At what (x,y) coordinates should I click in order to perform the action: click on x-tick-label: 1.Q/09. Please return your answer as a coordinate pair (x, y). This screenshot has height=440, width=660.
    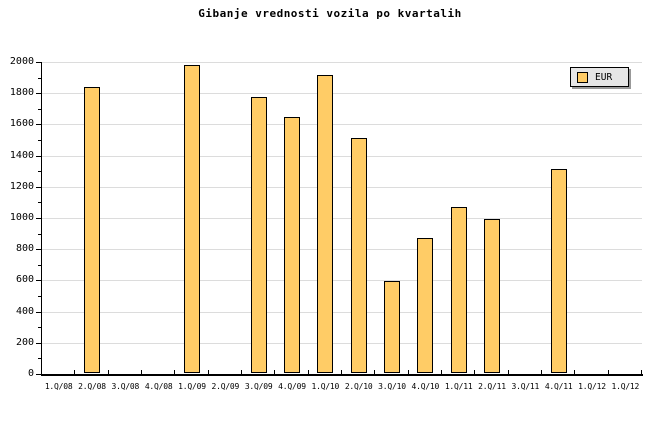
    Looking at the image, I should click on (192, 386).